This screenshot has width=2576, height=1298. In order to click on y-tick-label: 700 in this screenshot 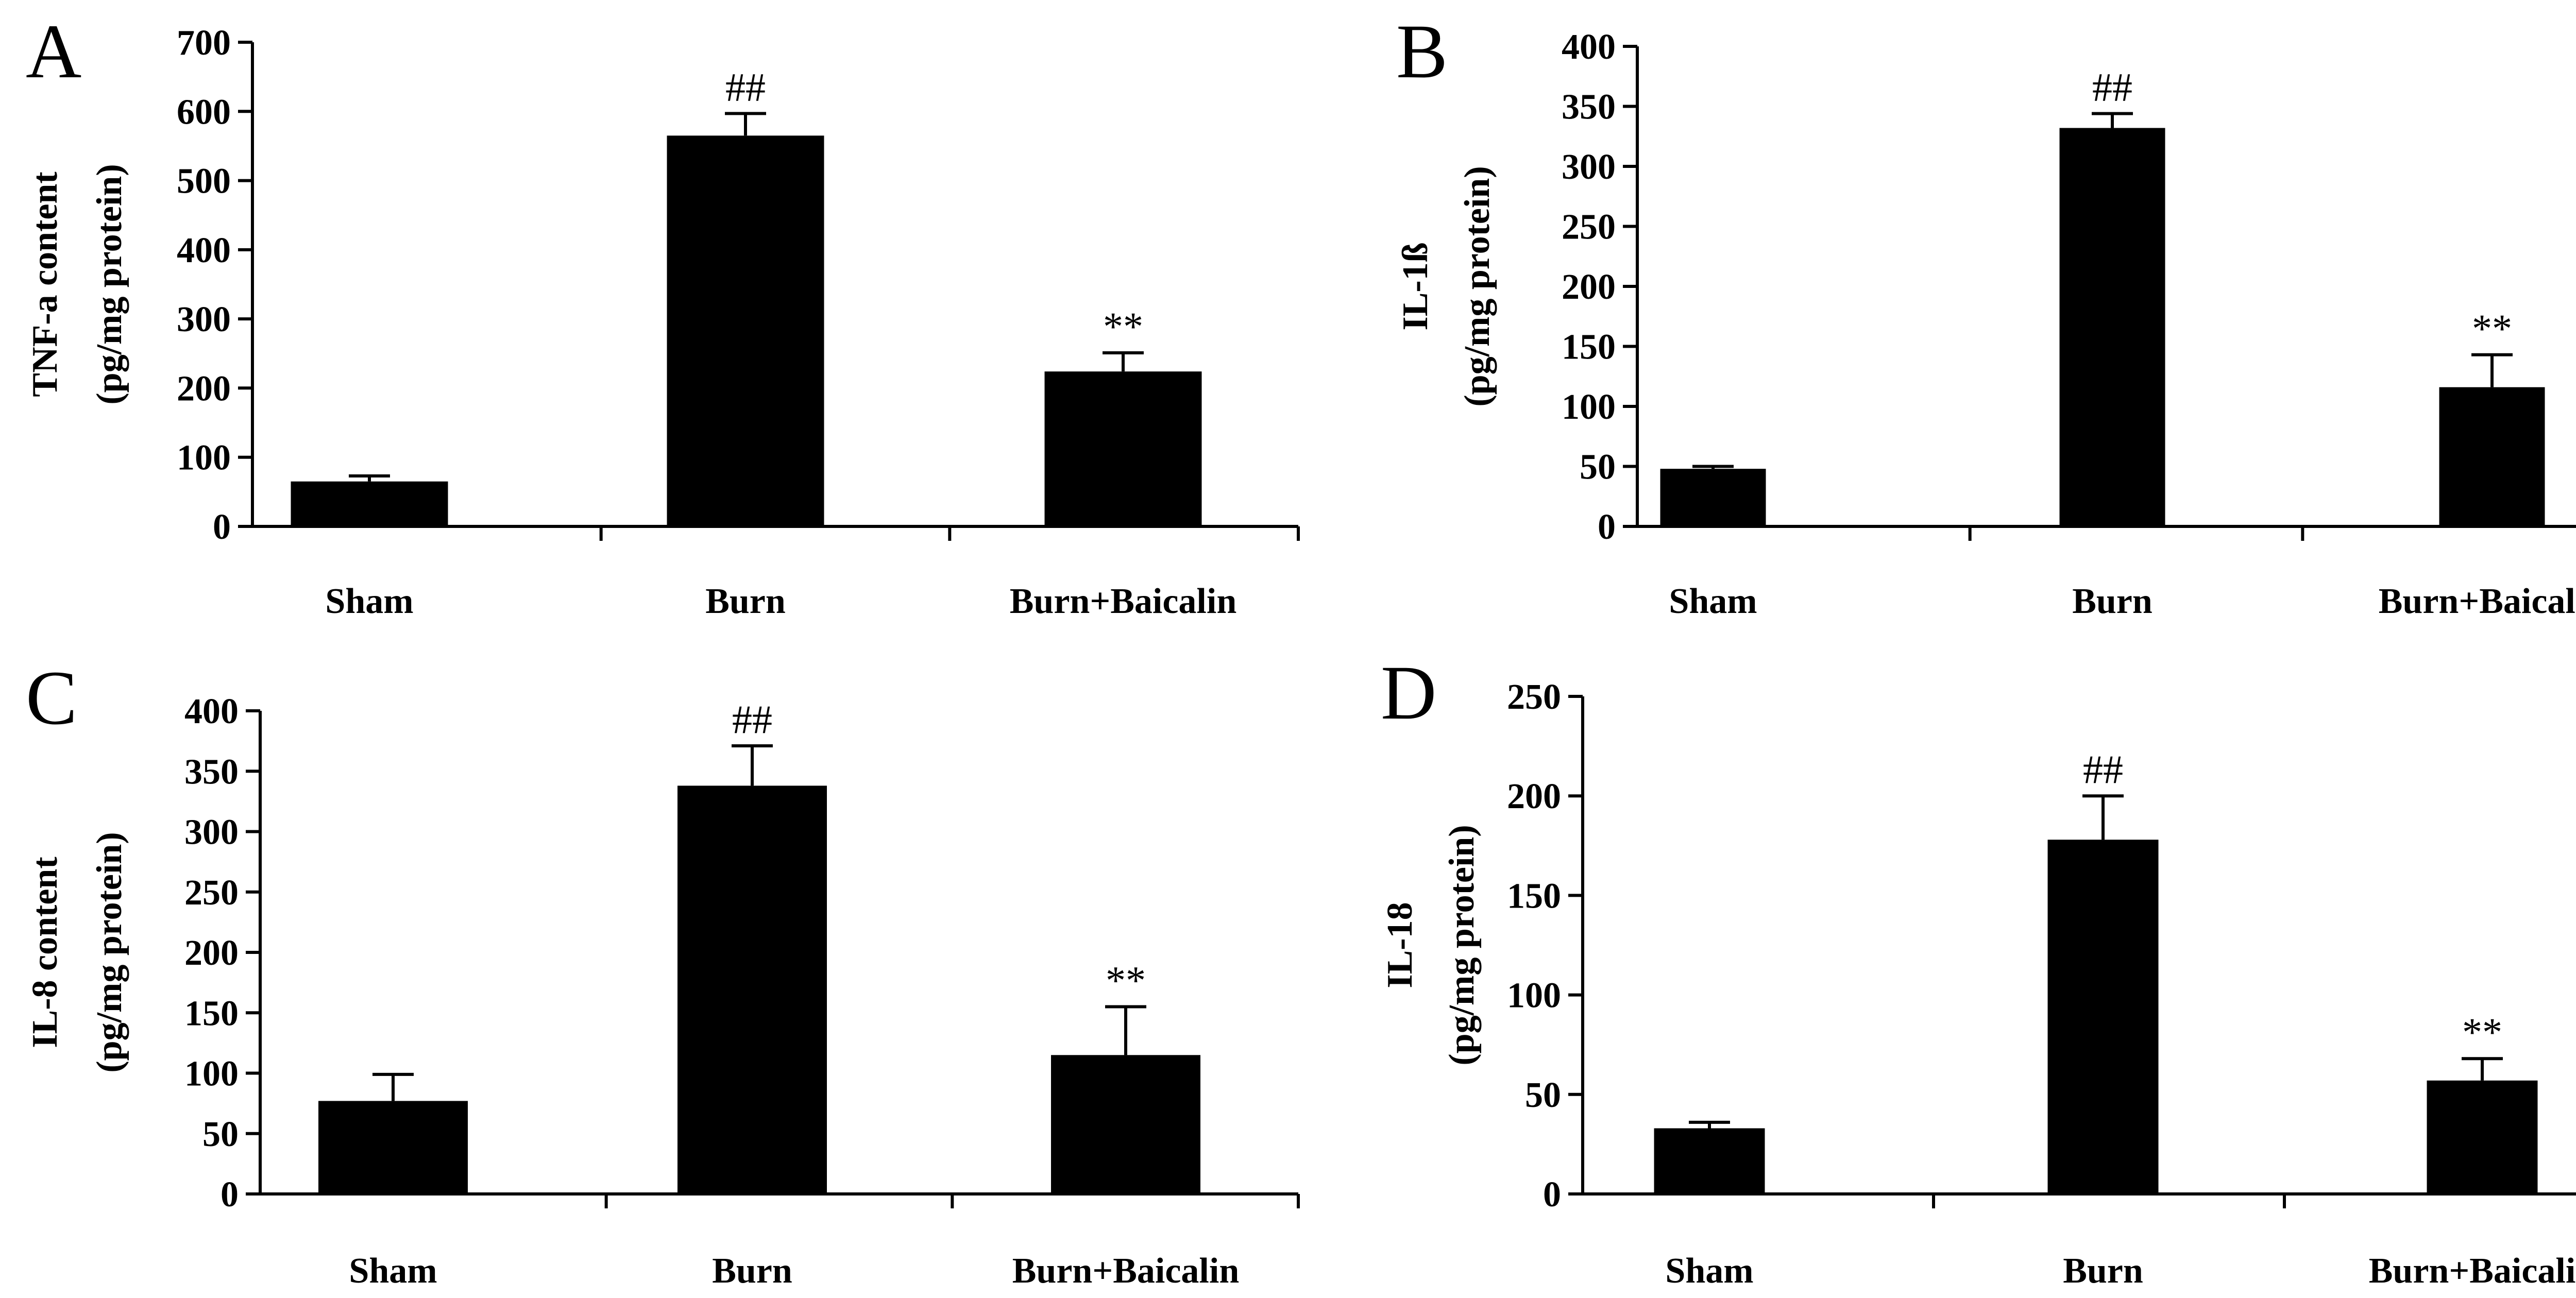, I will do `click(204, 43)`.